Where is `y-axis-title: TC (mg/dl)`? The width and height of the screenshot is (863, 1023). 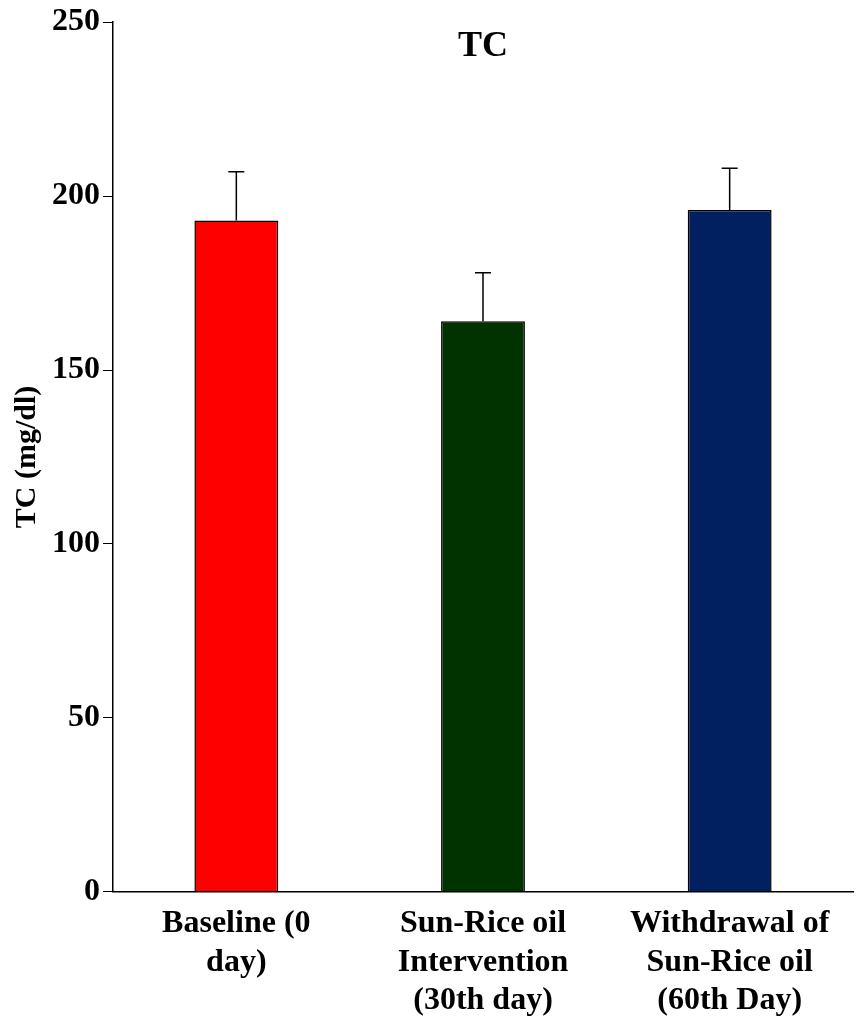 y-axis-title: TC (mg/dl) is located at coordinates (24, 457).